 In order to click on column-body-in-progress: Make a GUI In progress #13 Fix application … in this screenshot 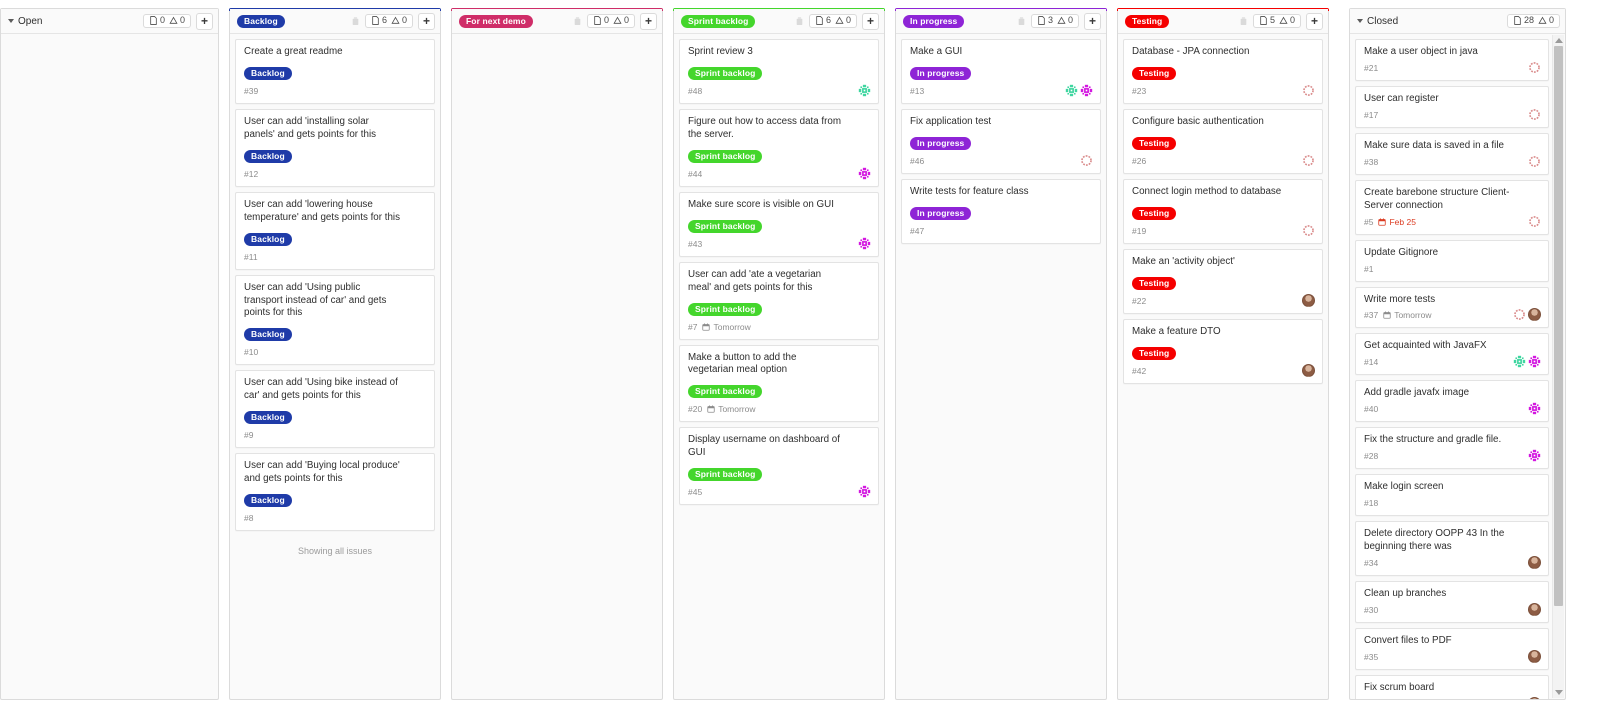, I will do `click(1001, 366)`.